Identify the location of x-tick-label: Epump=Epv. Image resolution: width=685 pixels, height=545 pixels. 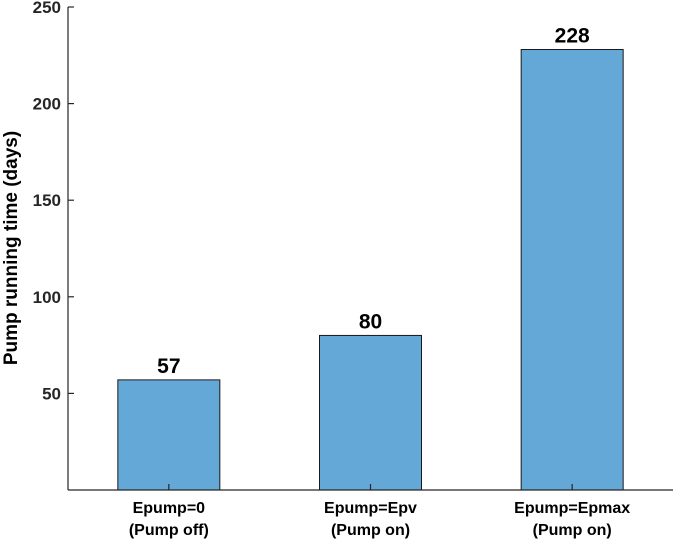
(370, 508).